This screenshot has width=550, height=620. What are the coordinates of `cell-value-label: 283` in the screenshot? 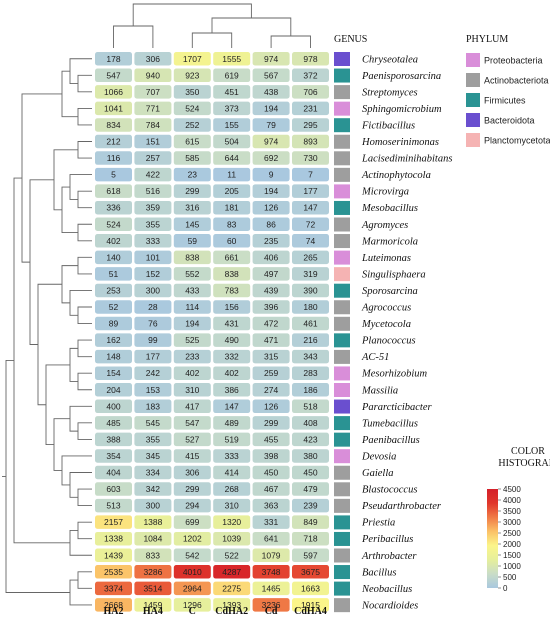 It's located at (310, 373).